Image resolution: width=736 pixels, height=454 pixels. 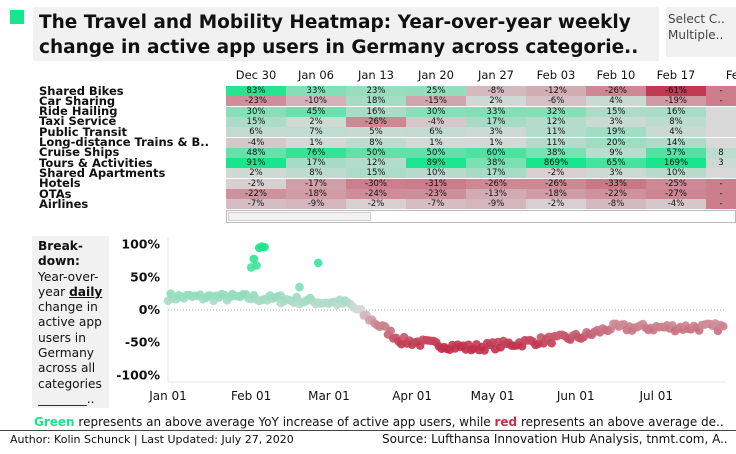 What do you see at coordinates (721, 152) in the screenshot?
I see `heatmap-cell: 8` at bounding box center [721, 152].